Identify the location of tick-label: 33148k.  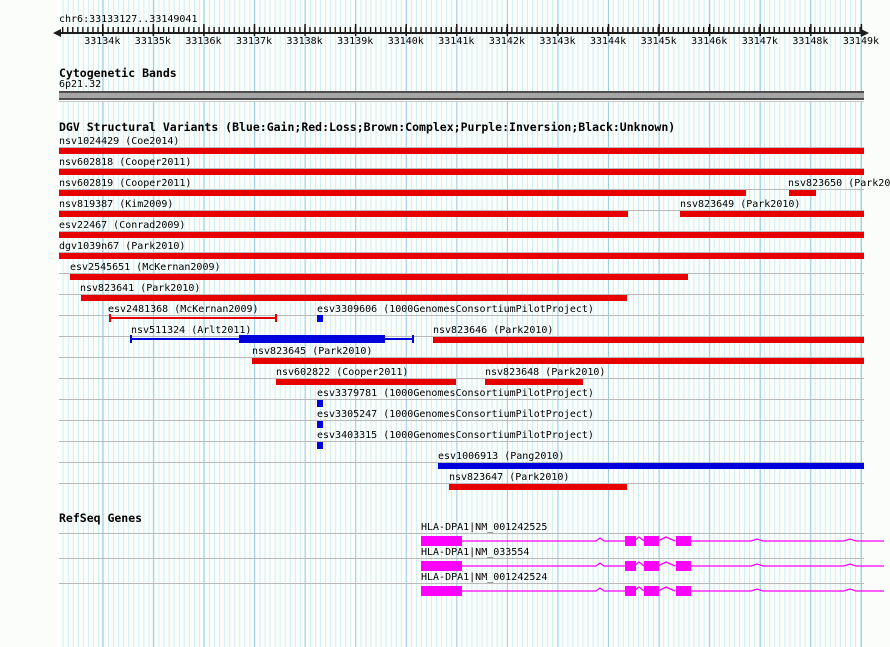
(810, 41).